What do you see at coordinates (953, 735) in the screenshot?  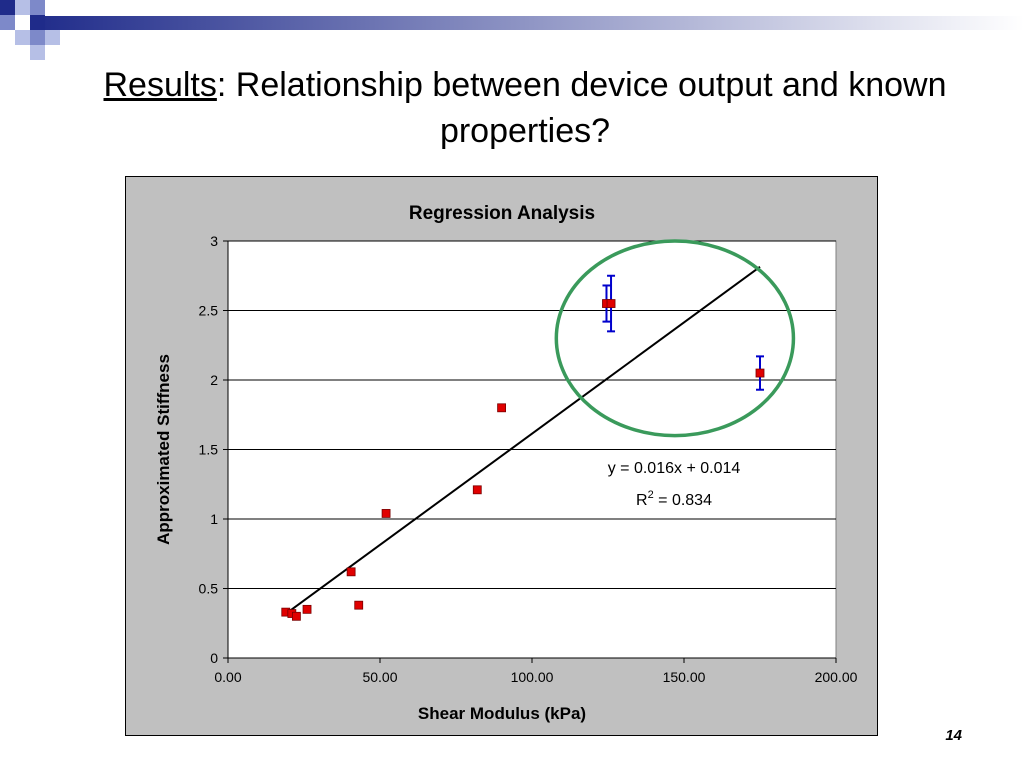 I see `page-number: 14` at bounding box center [953, 735].